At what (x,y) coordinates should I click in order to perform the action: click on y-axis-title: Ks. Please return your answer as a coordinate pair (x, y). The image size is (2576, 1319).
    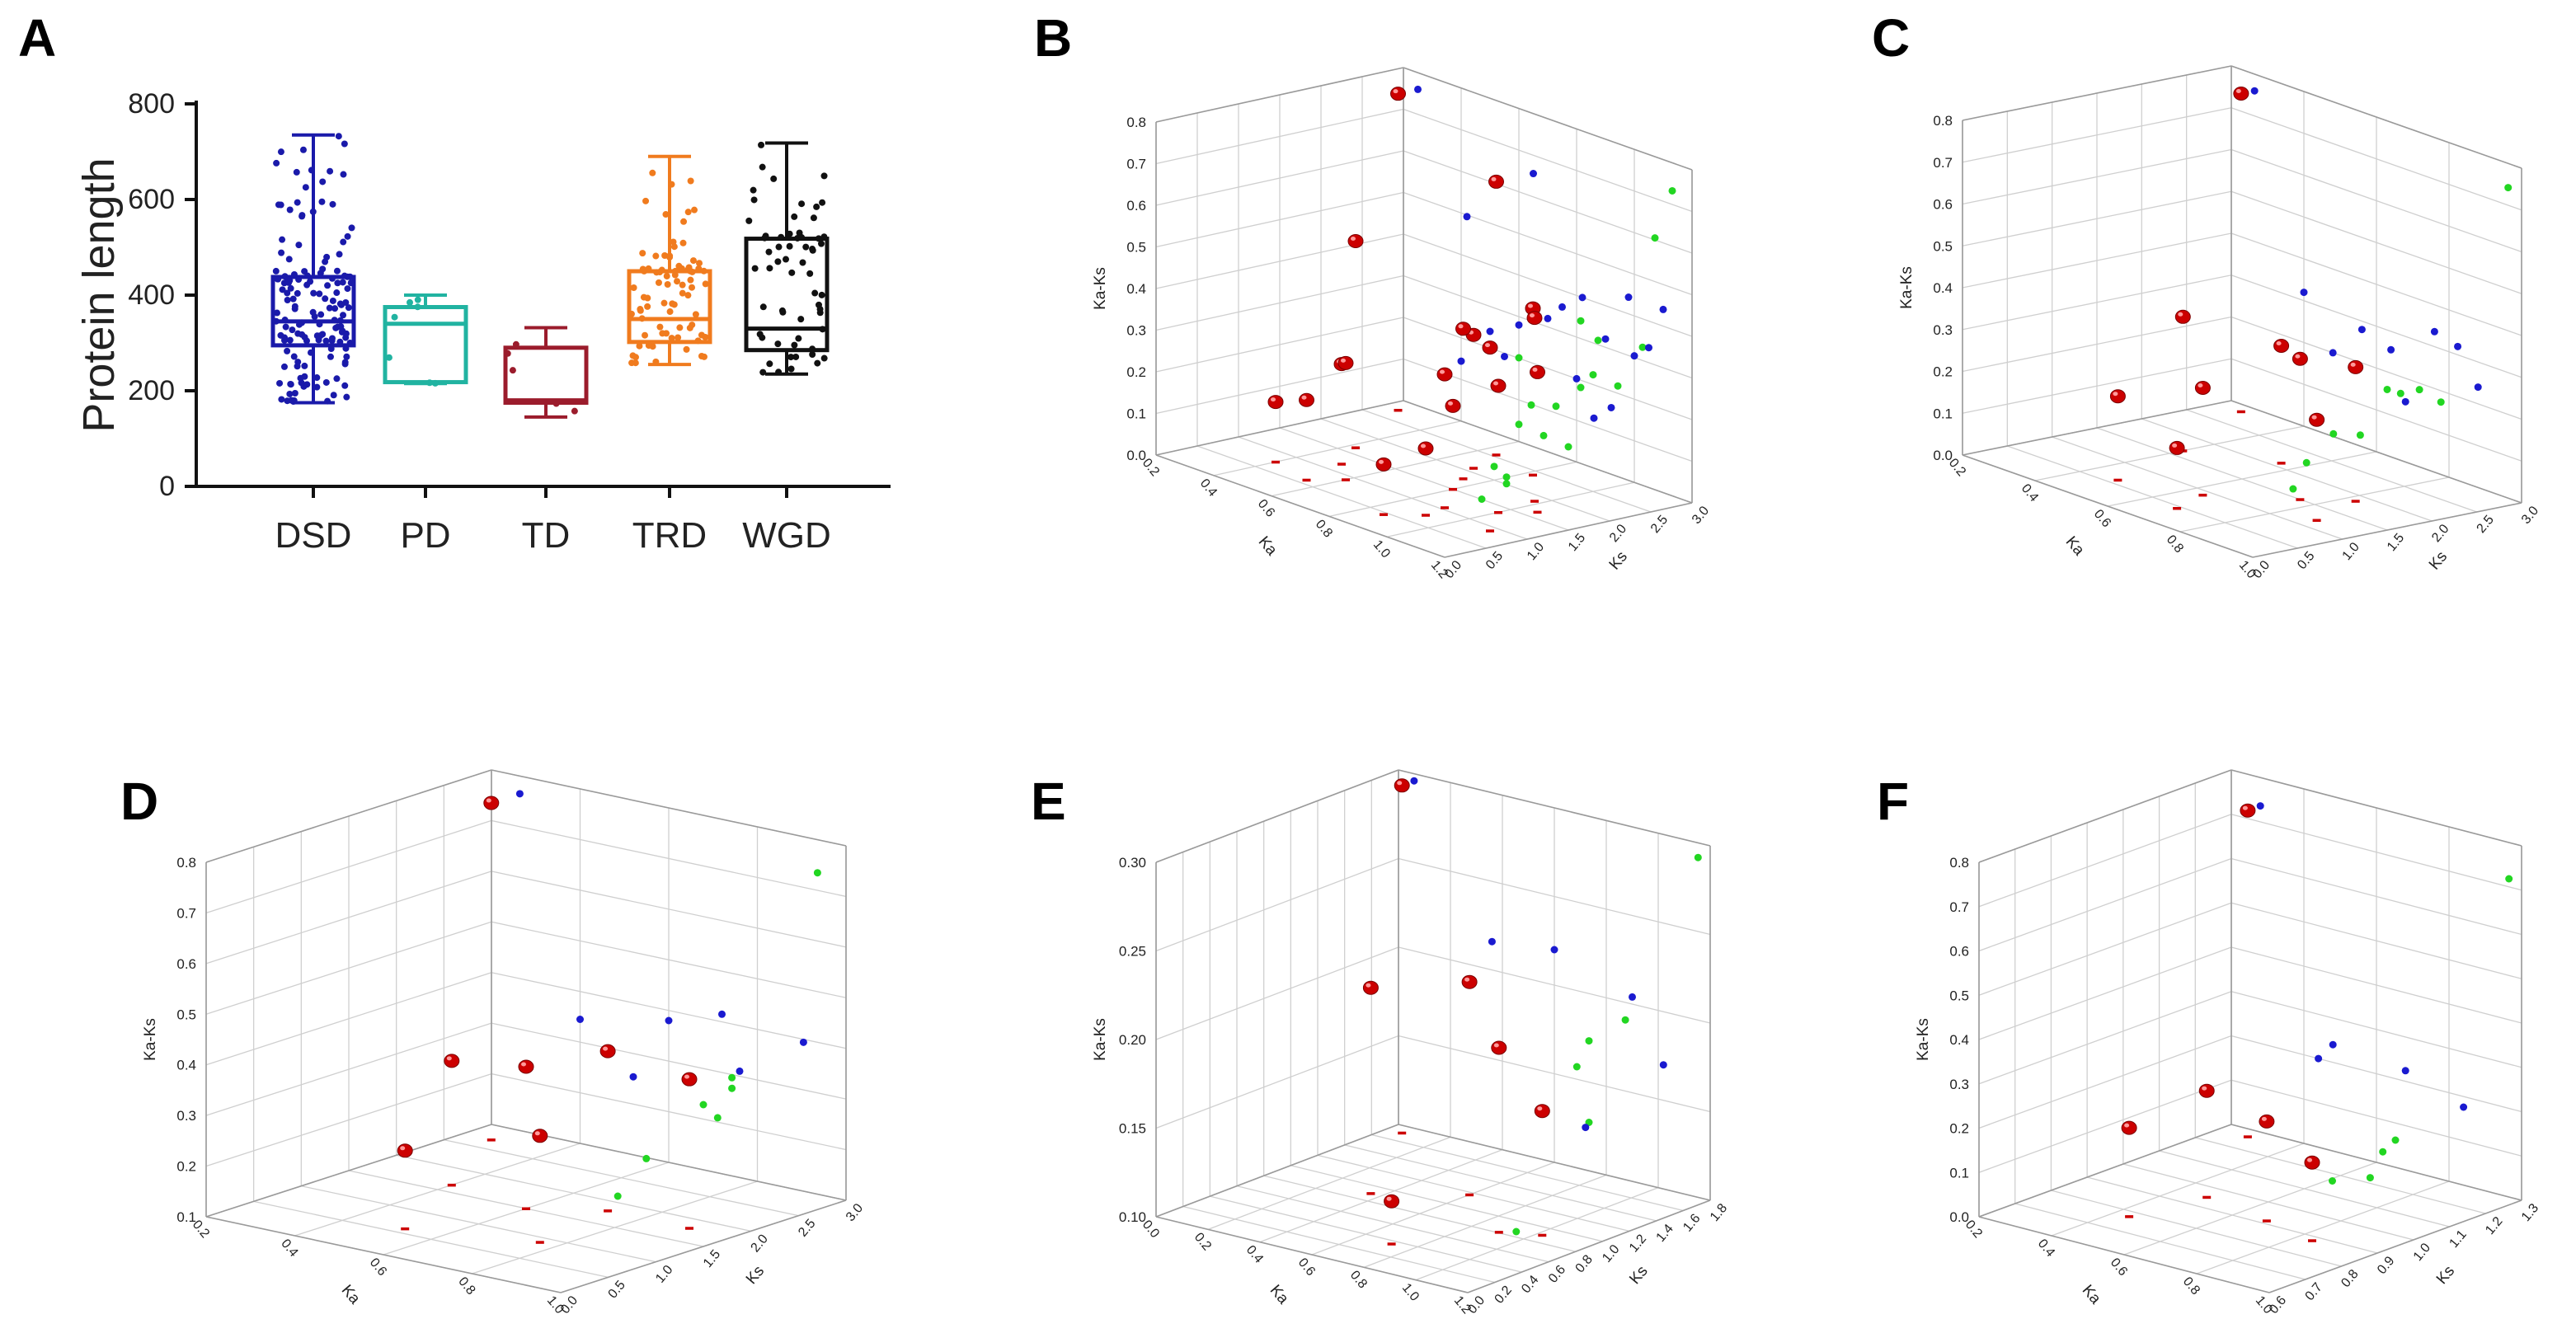
    Looking at the image, I should click on (2445, 1275).